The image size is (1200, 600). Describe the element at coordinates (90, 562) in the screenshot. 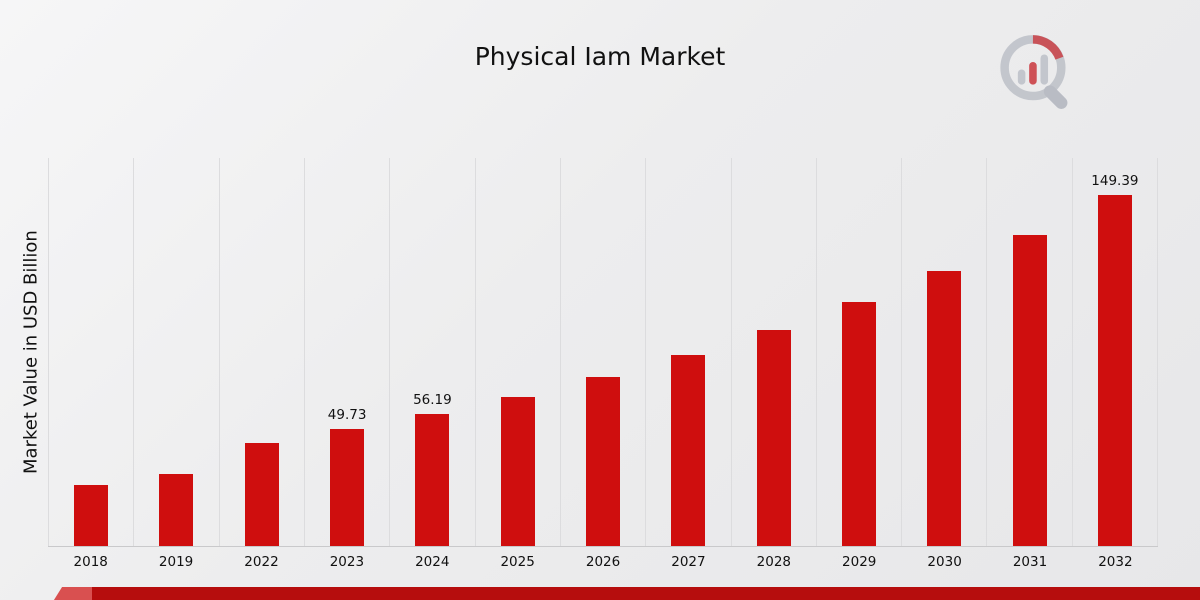

I see `x-tick-2018: 2018` at that location.